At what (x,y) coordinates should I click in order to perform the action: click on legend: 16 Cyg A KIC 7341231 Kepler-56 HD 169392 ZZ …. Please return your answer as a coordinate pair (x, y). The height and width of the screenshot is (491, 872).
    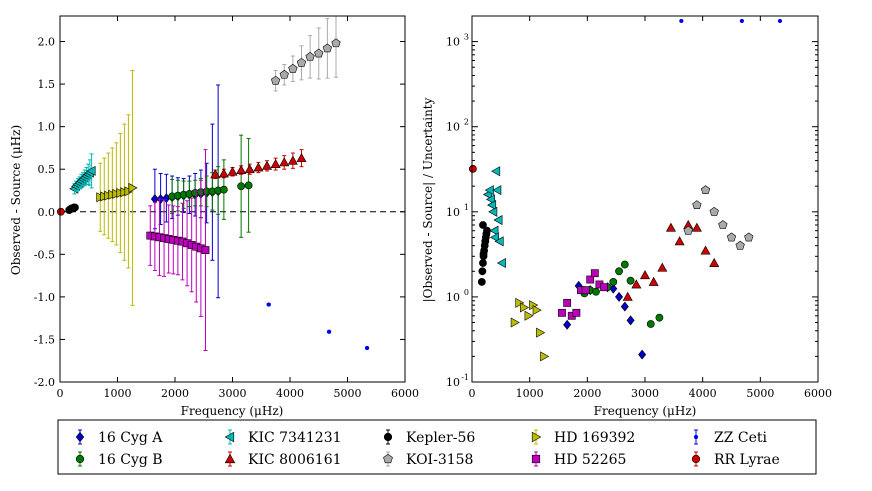
    Looking at the image, I should click on (437, 447).